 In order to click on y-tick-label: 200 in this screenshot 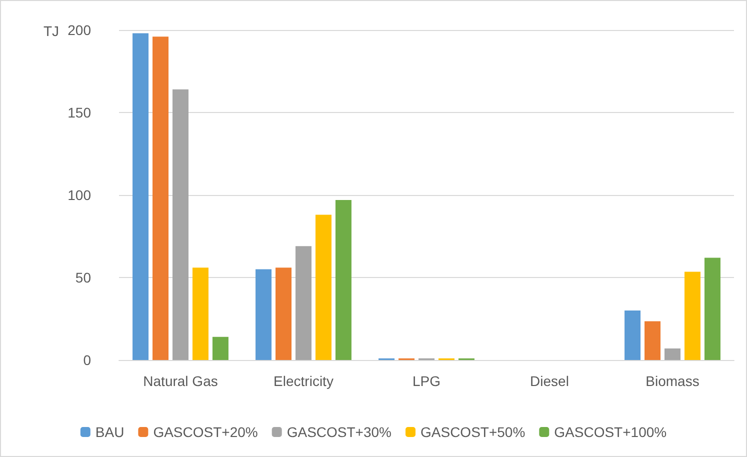, I will do `click(80, 30)`.